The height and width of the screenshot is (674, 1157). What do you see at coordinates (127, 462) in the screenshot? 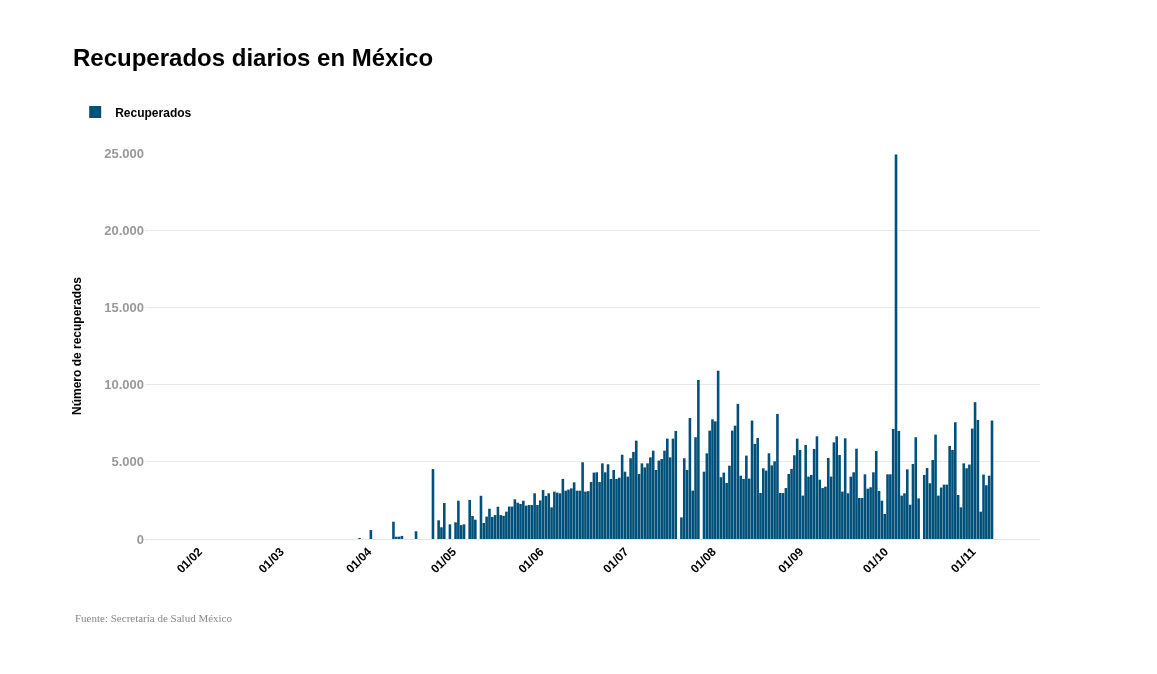
I see `y-tick-label: 5.000` at bounding box center [127, 462].